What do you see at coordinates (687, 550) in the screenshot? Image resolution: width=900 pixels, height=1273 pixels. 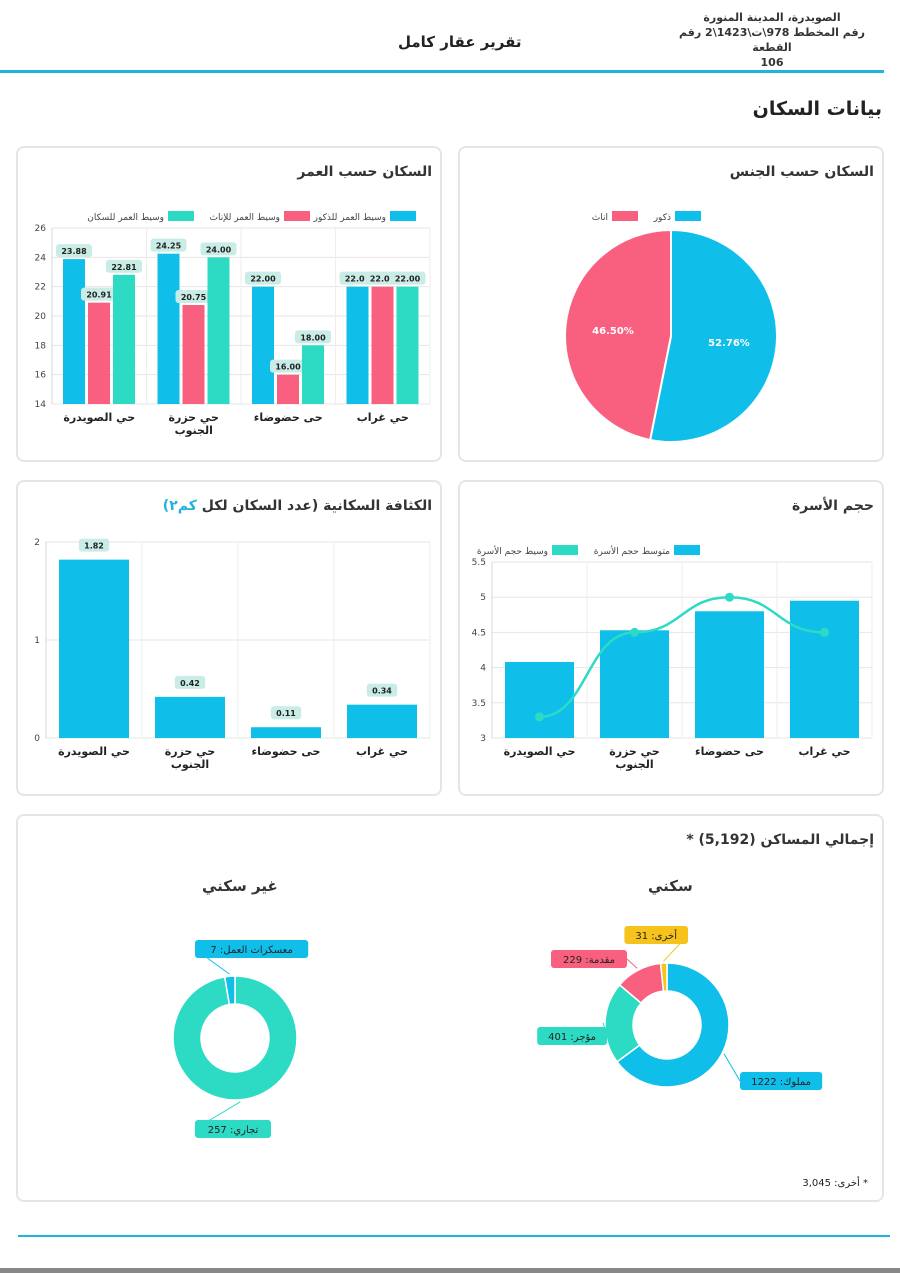 I see `legend-family-avg-swatch` at bounding box center [687, 550].